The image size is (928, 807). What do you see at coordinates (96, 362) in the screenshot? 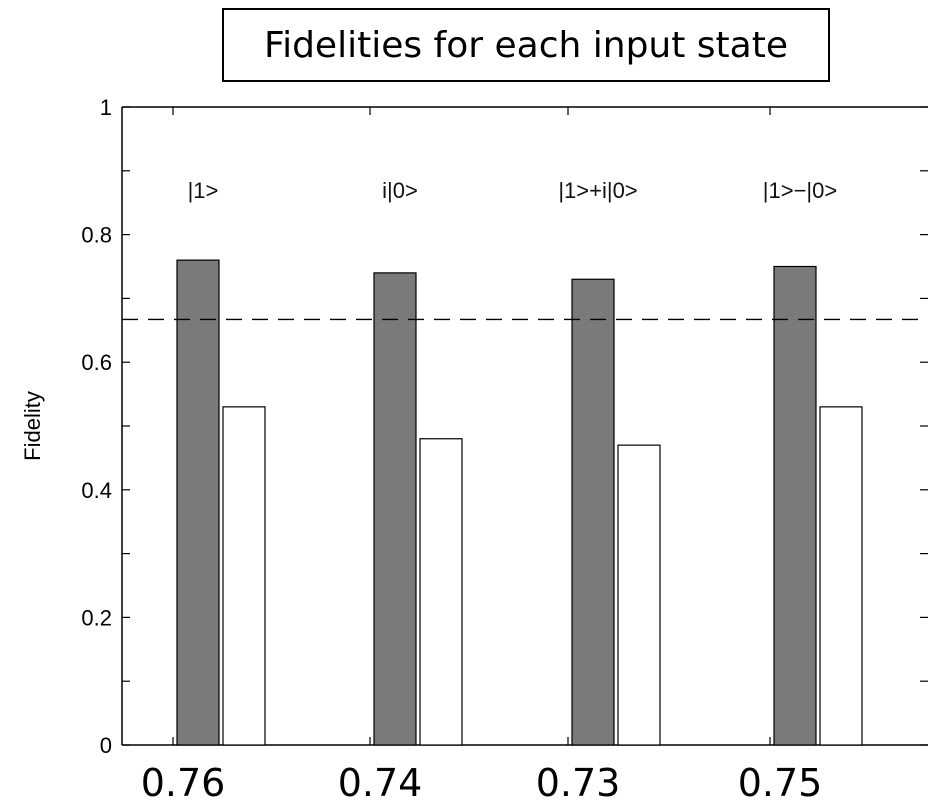
I see `y-tick-label: 0.6` at bounding box center [96, 362].